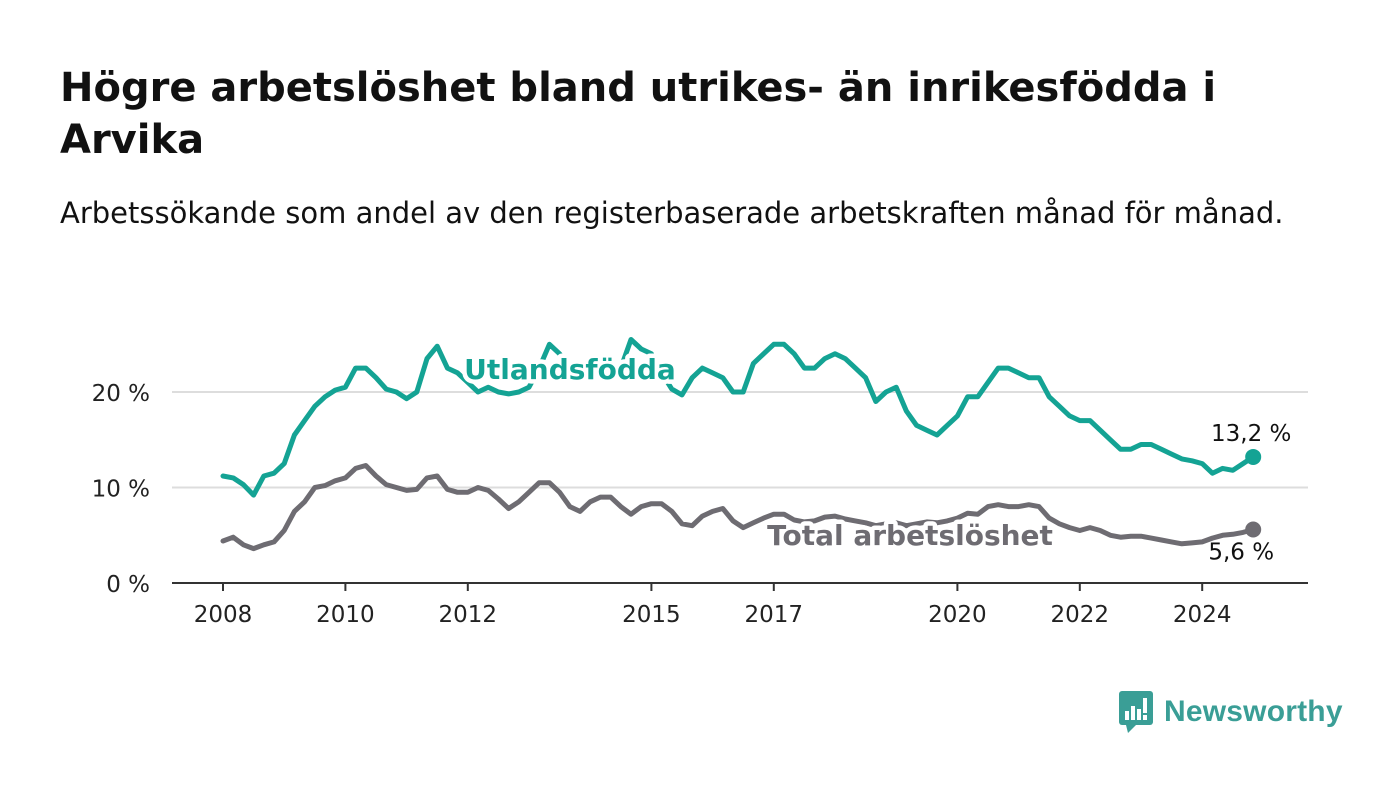  Describe the element at coordinates (1136, 712) in the screenshot. I see `bar-chart-speech-bubble-icon` at that location.